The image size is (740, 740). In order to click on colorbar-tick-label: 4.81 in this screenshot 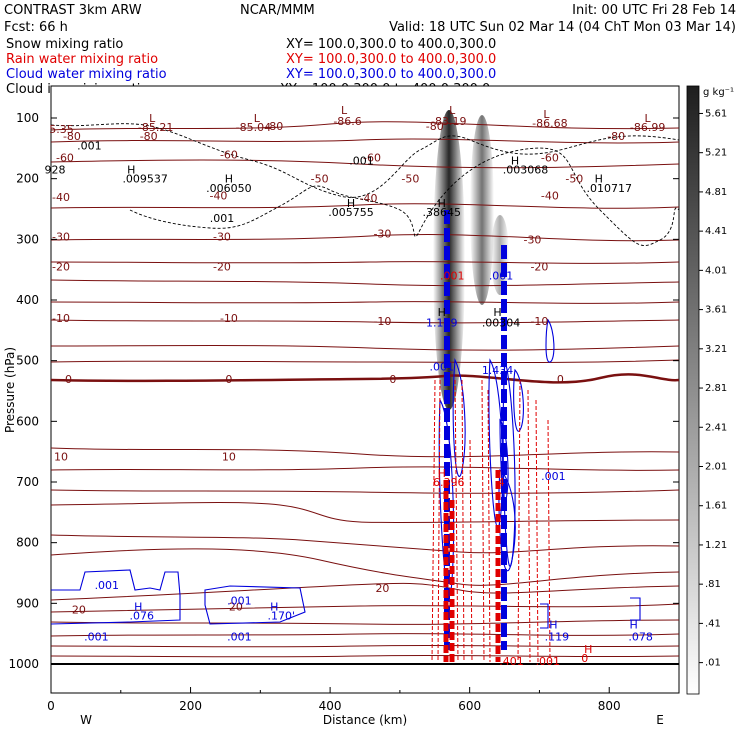, I will do `click(716, 192)`.